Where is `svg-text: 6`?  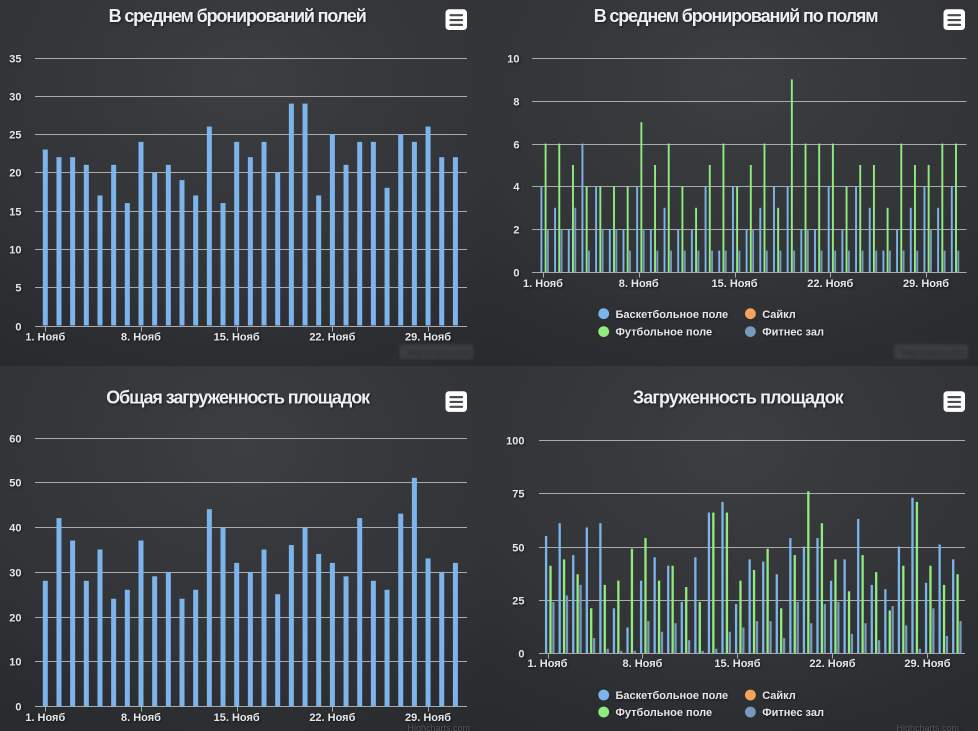 svg-text: 6 is located at coordinates (516, 146).